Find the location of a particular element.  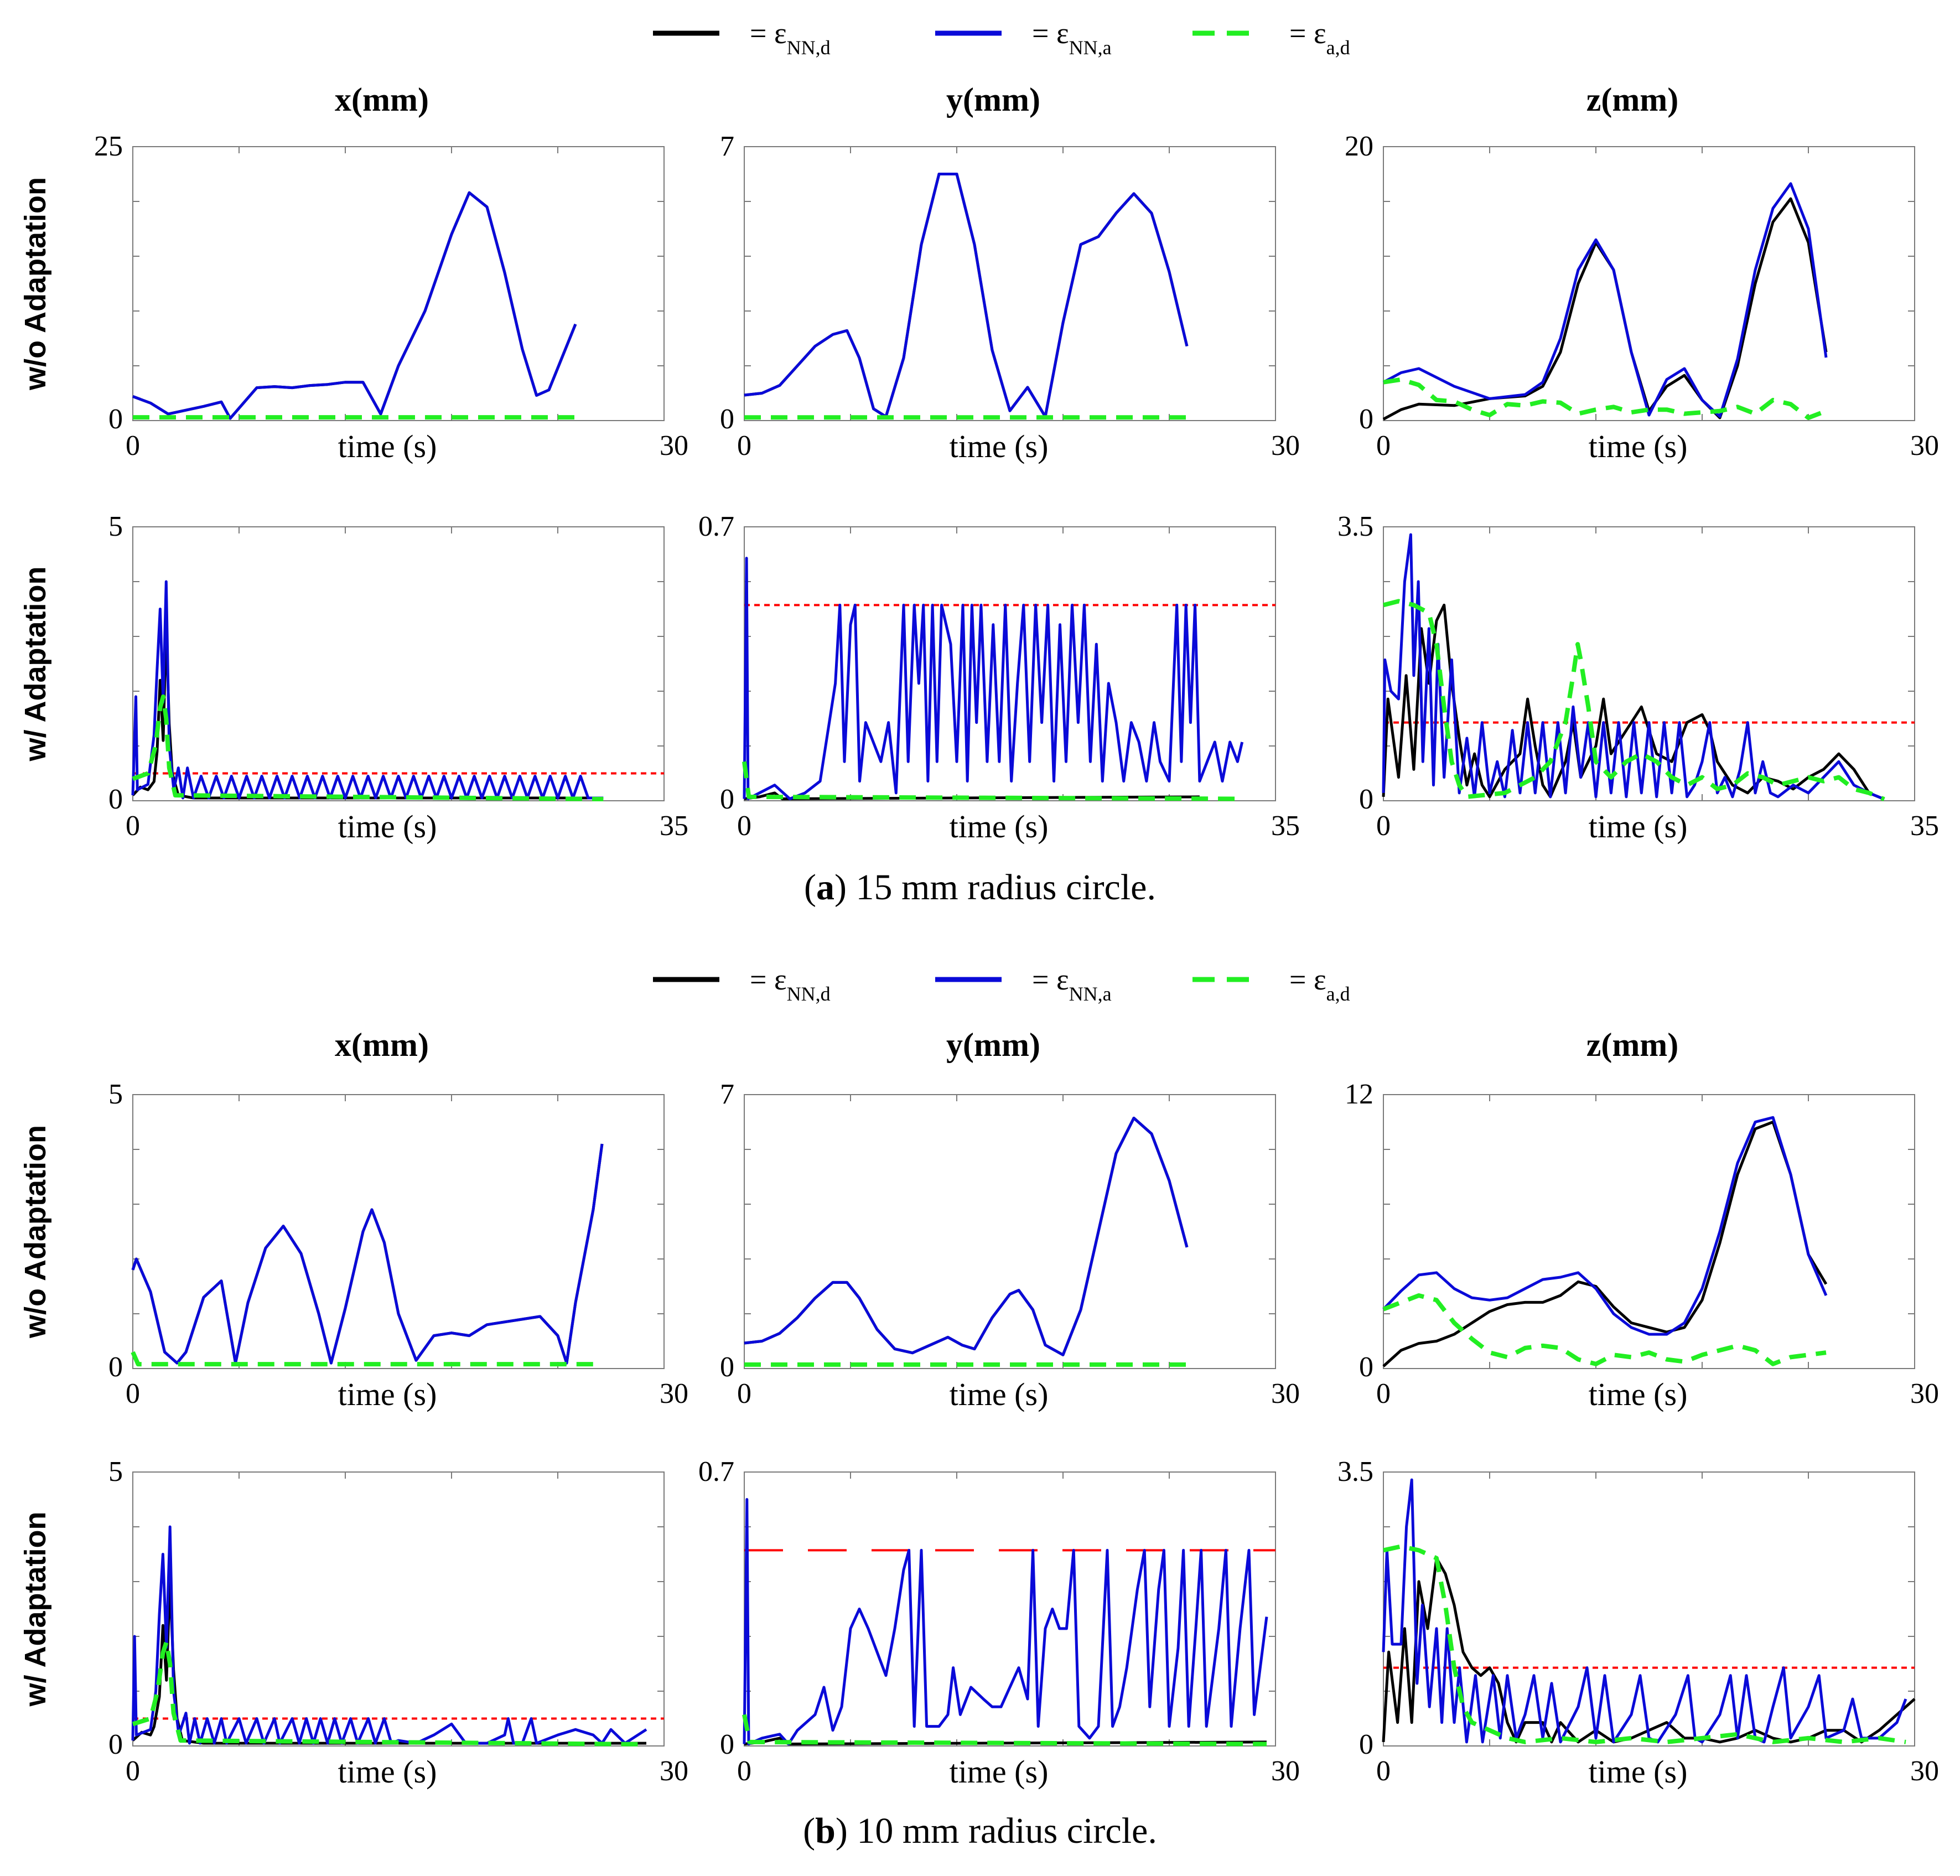

panel-r0-c2: 0 12 0 30 is located at coordinates (1642, 1244).